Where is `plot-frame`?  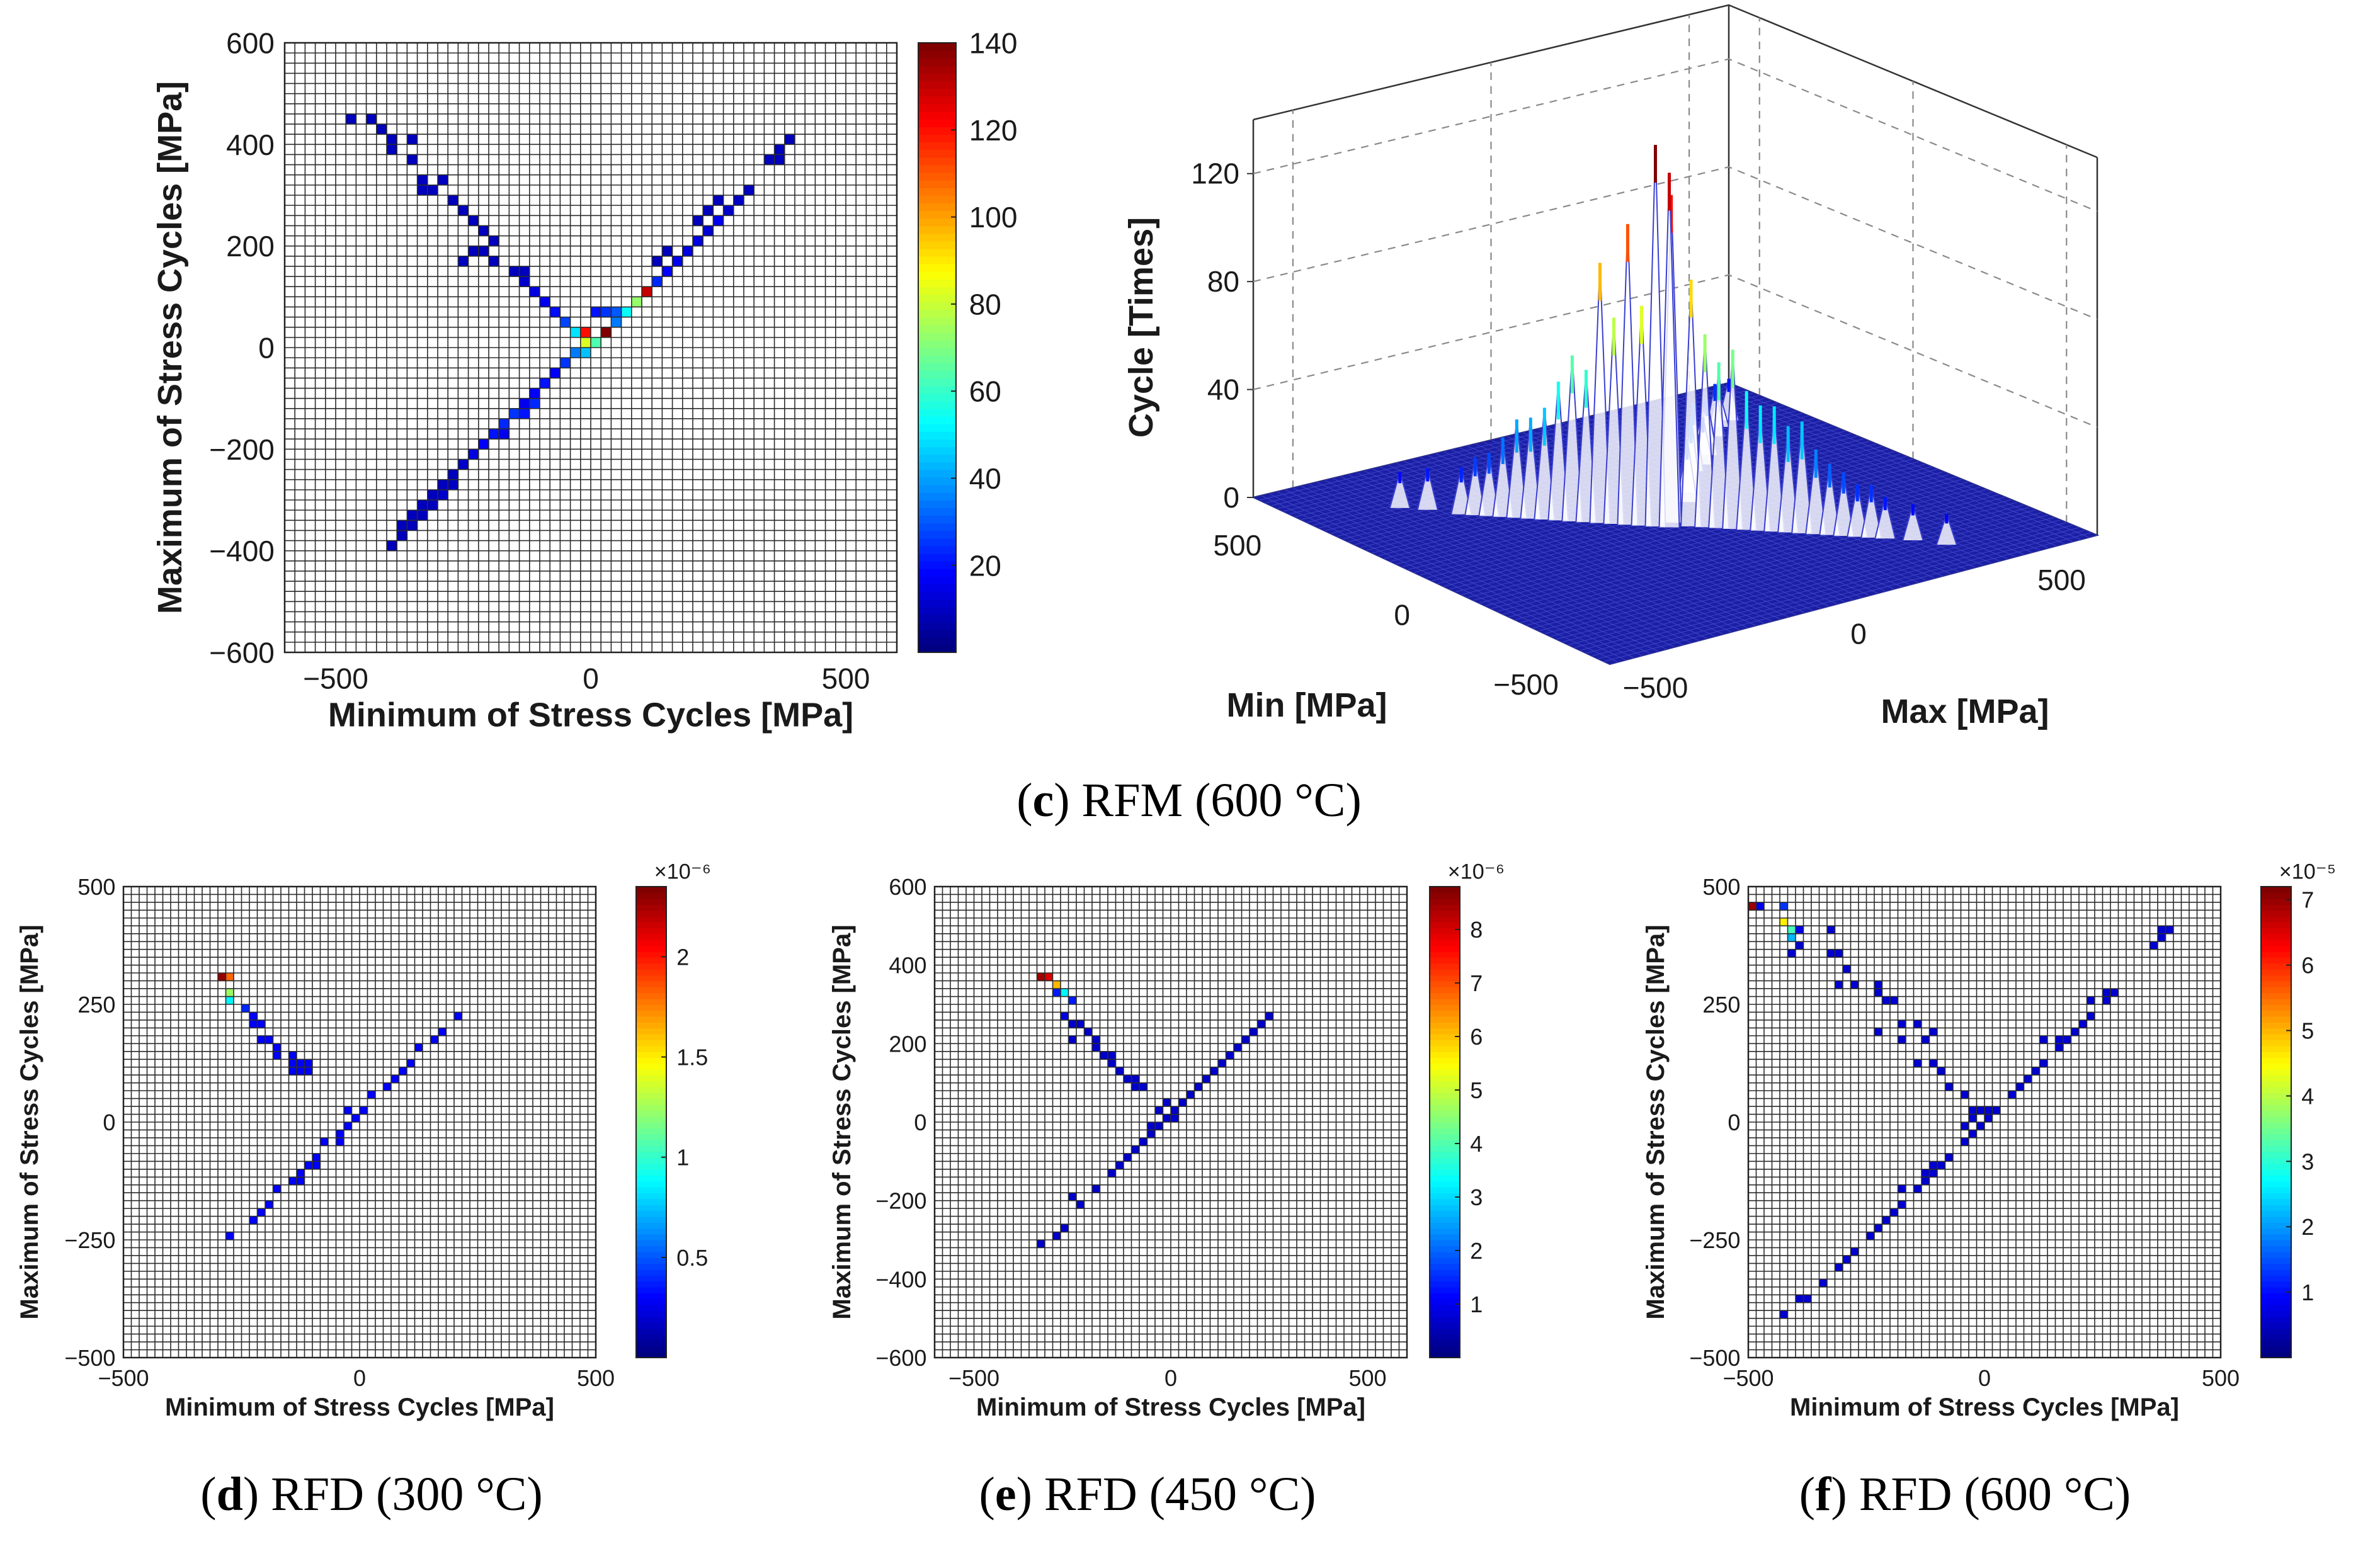
plot-frame is located at coordinates (590, 348).